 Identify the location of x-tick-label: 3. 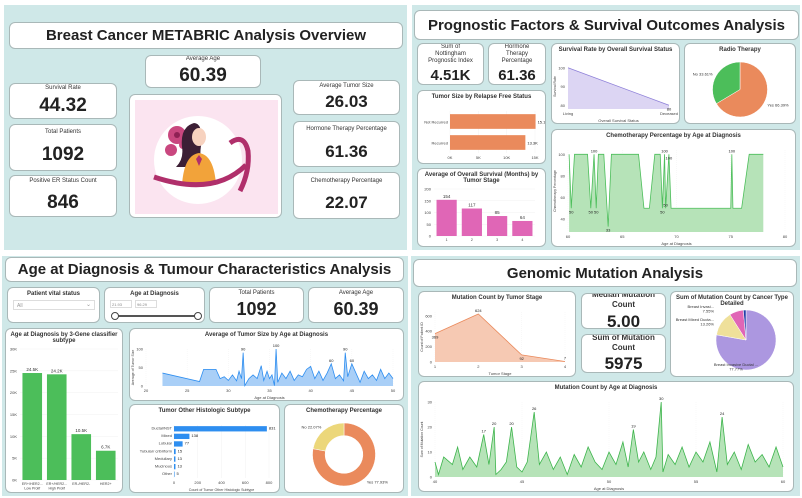
(522, 366).